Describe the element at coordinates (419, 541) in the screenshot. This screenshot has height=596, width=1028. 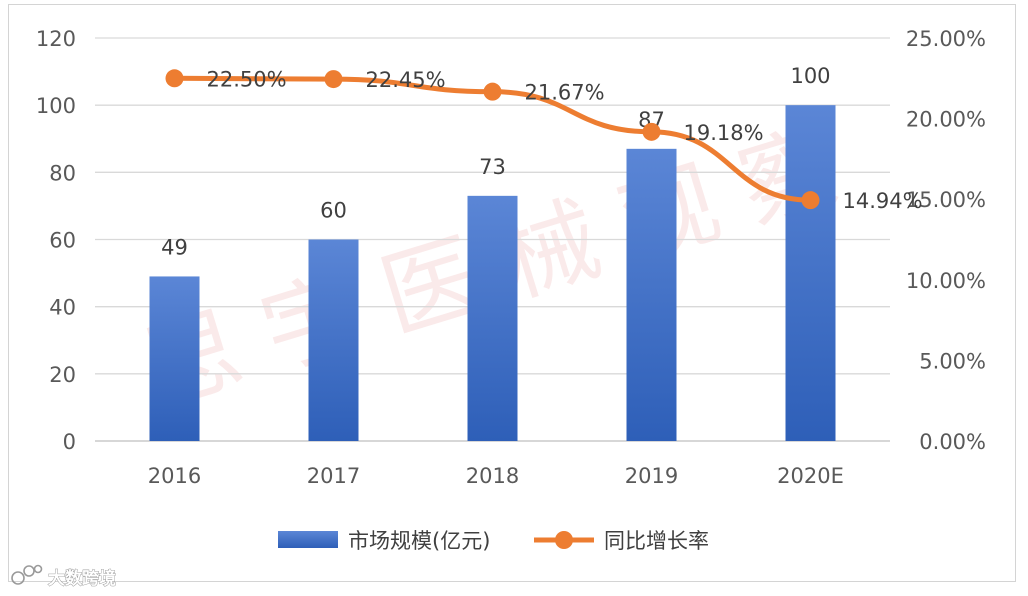
I see `legend-bar-label: 市场规模(亿元)` at that location.